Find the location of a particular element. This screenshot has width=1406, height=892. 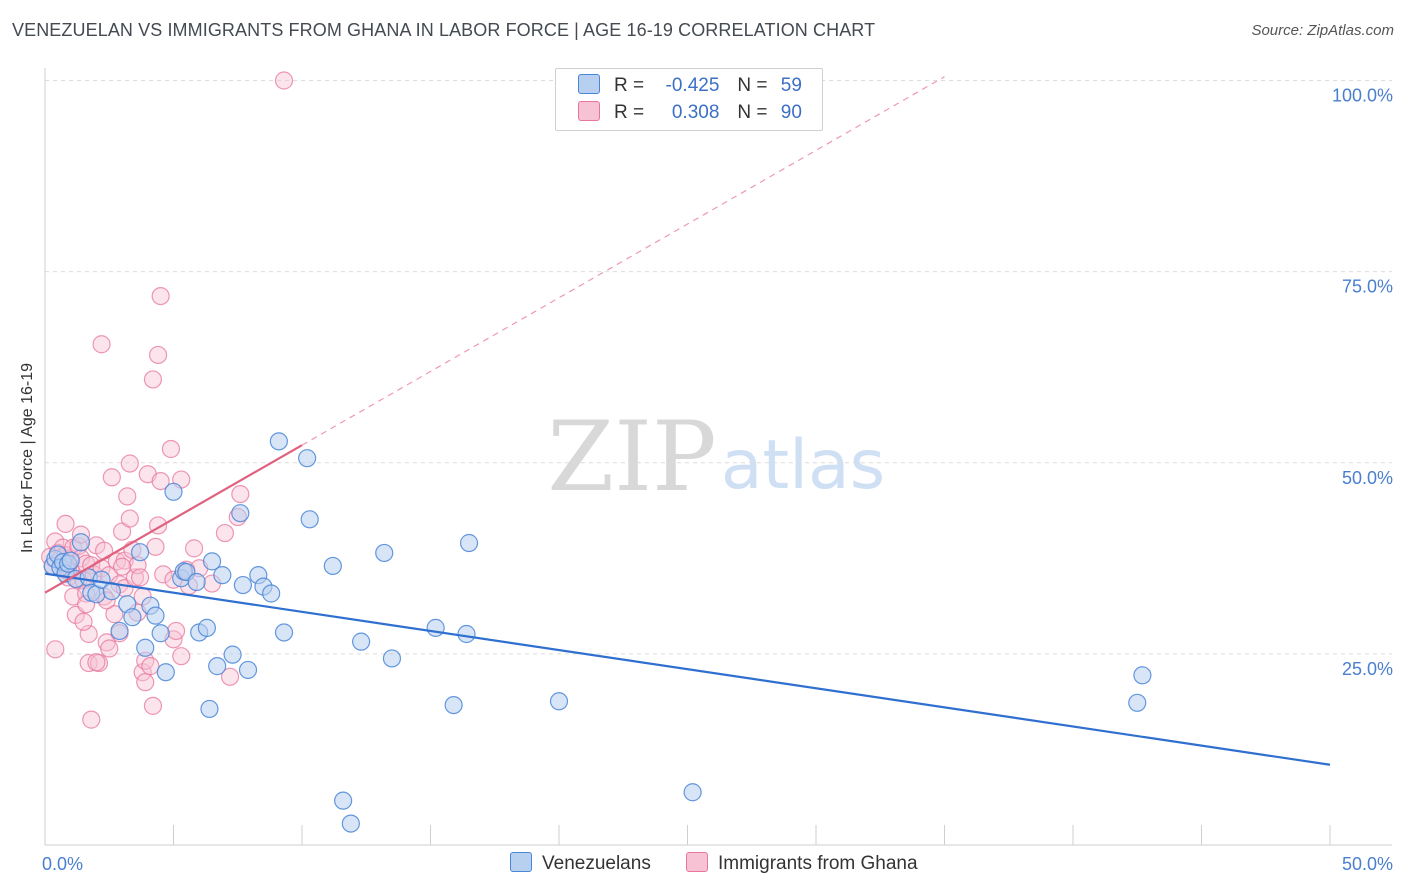

watermark-atlas: atlas is located at coordinates (803, 465).